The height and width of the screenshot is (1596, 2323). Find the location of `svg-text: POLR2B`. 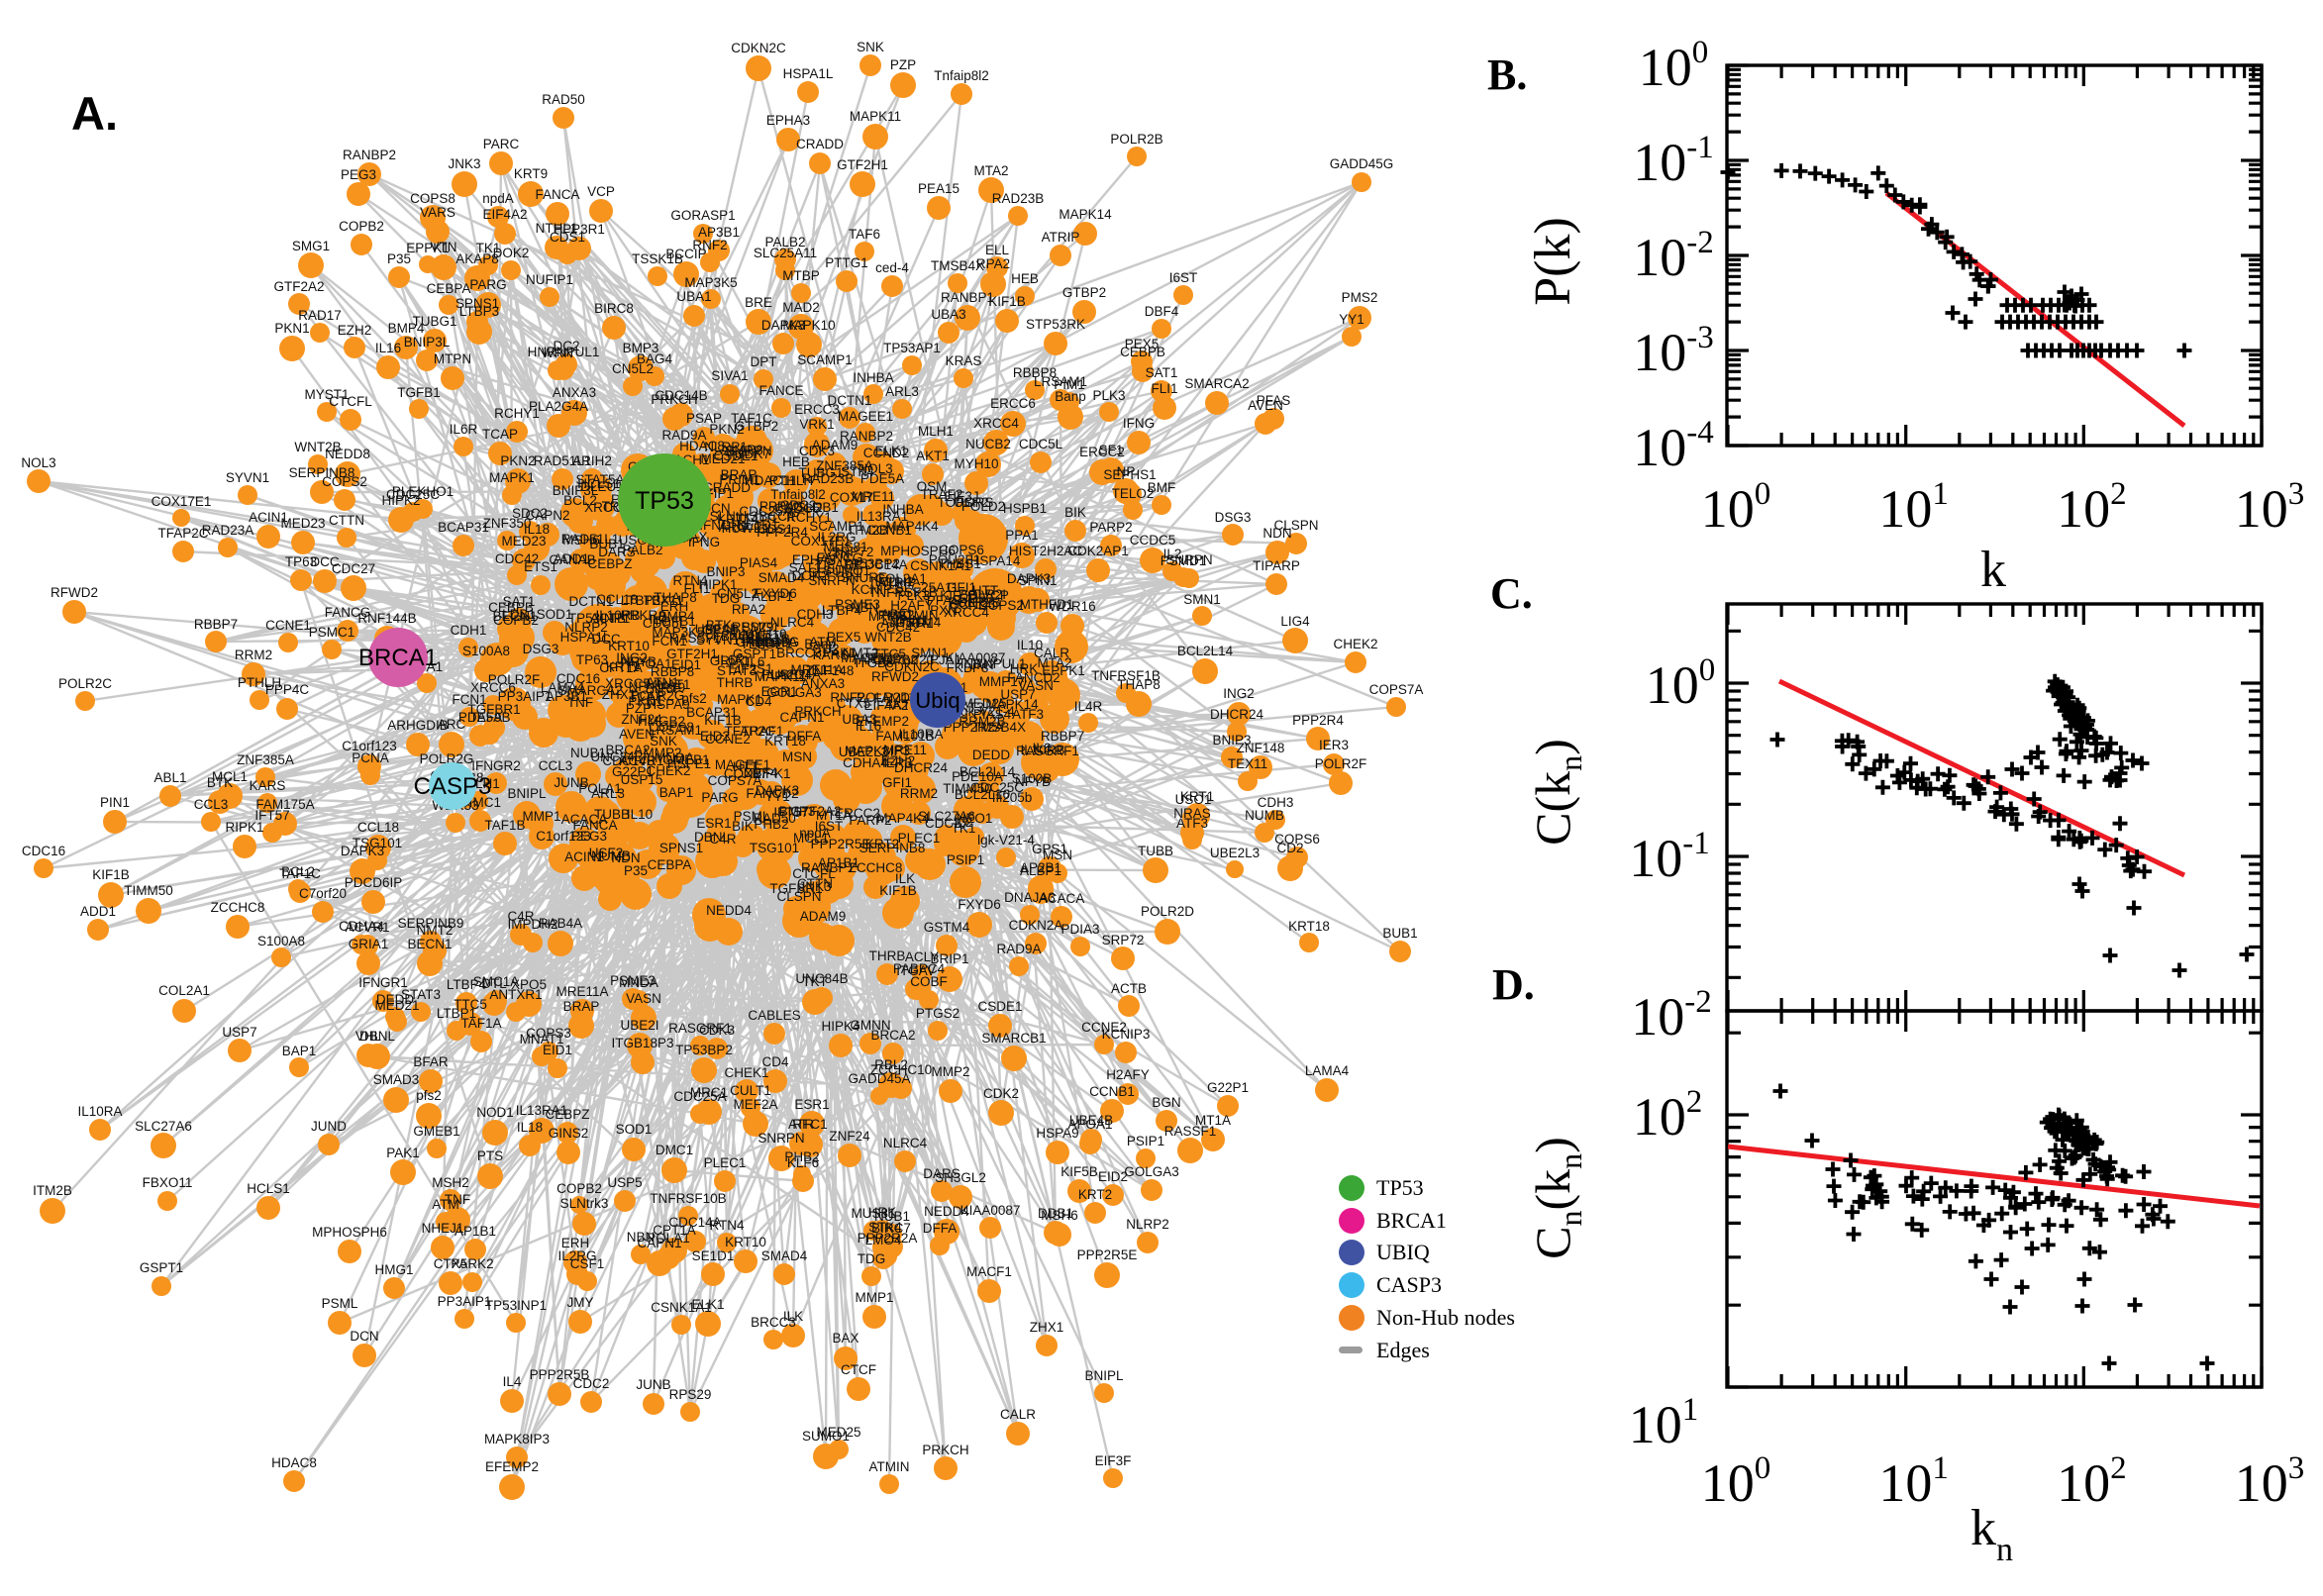

svg-text: POLR2B is located at coordinates (974, 602).